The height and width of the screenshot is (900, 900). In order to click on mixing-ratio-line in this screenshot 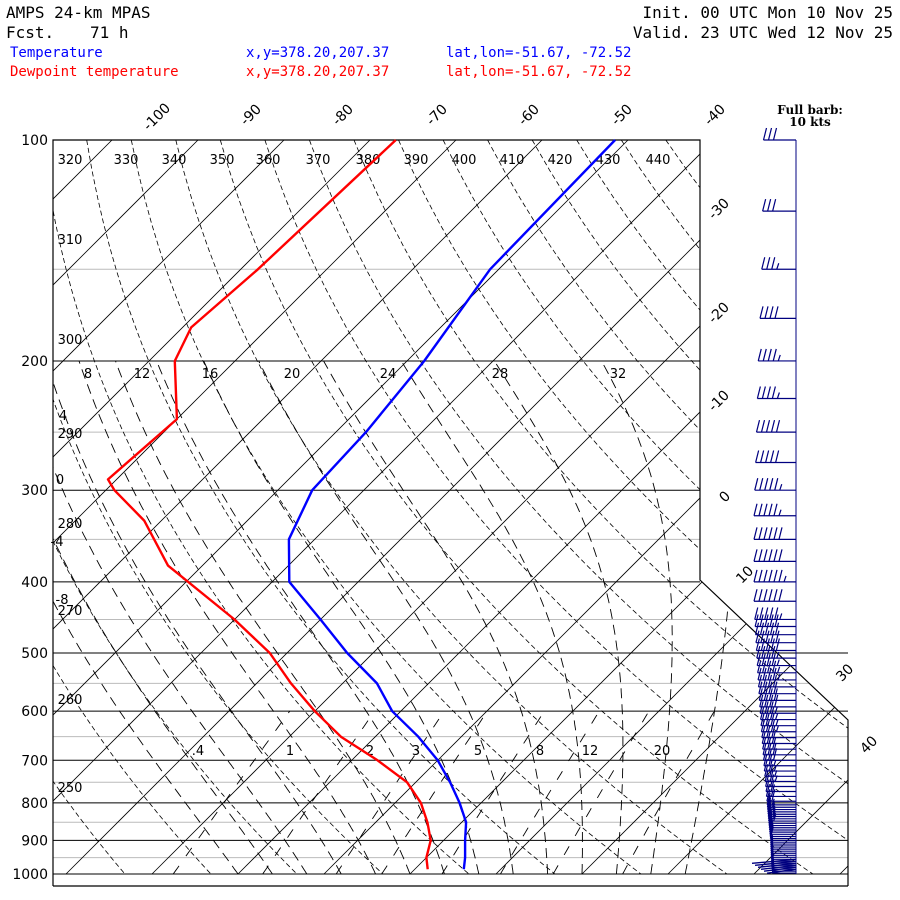, I will do `click(668, 792)`.